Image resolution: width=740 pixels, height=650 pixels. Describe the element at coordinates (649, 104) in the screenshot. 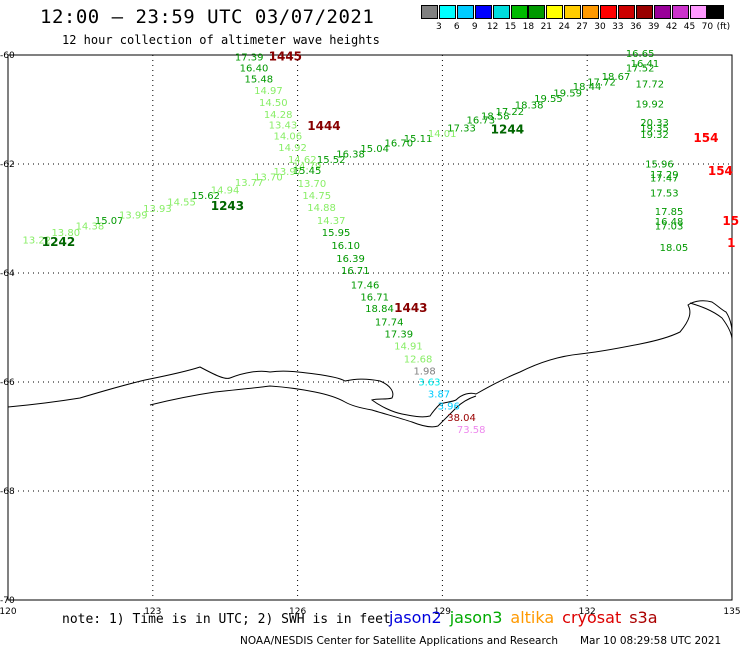

I see `swh-value: 19.92` at that location.